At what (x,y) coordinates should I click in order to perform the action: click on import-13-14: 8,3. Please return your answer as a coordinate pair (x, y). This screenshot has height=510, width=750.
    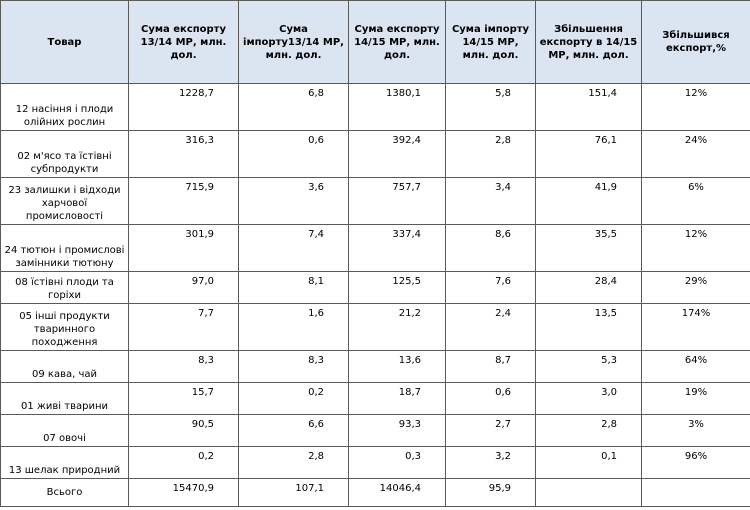
    Looking at the image, I should click on (293, 366).